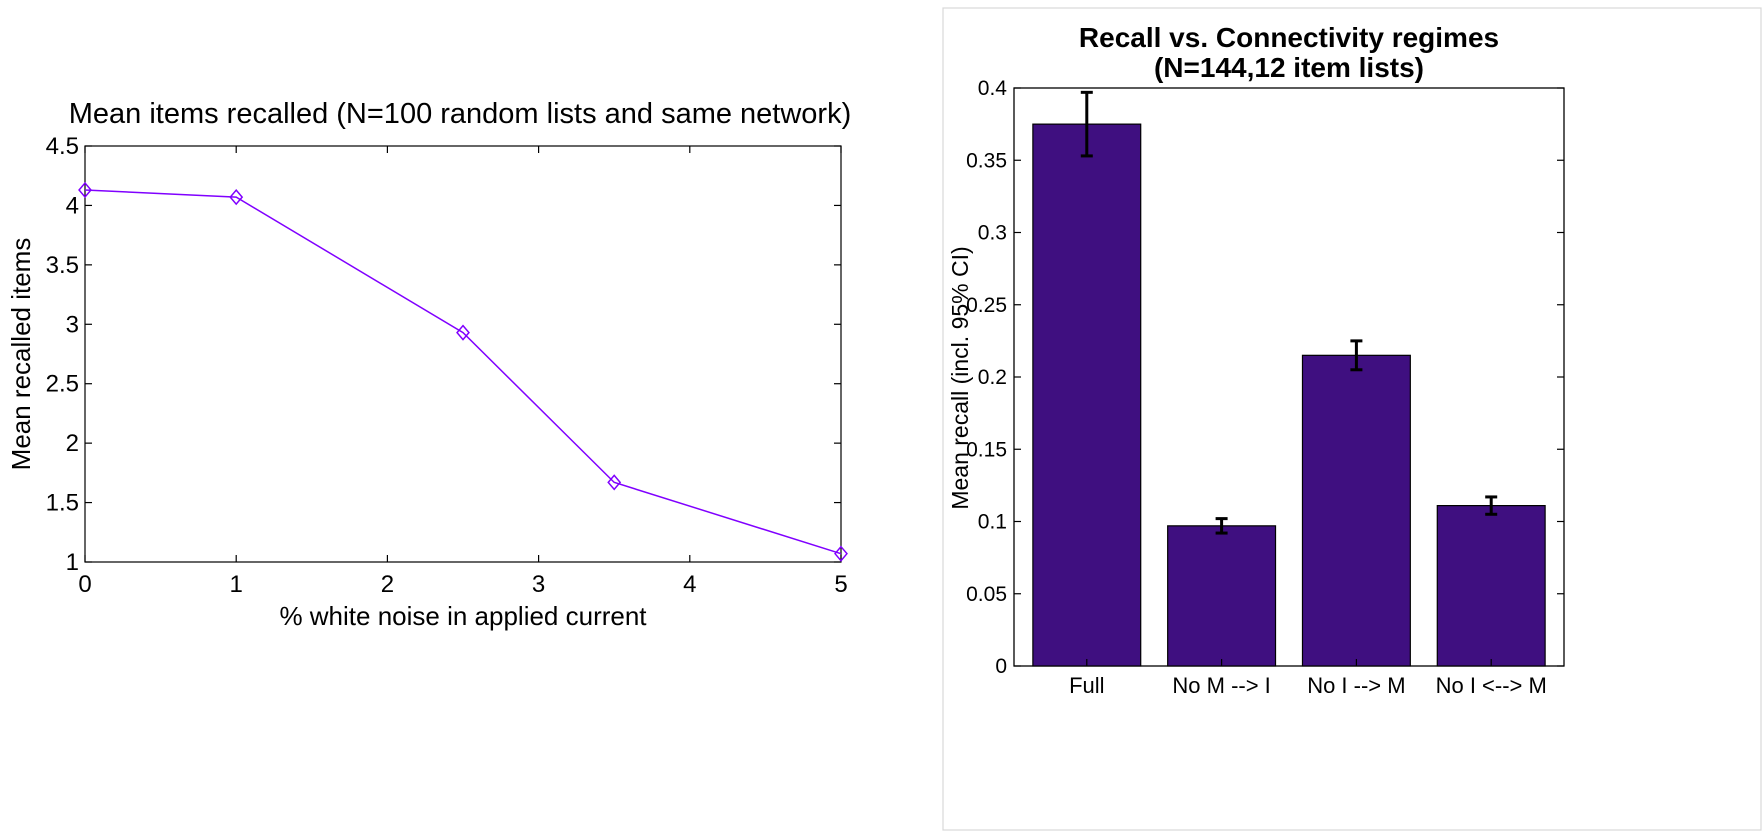  Describe the element at coordinates (1289, 67) in the screenshot. I see `bar-chart-subtitle: (N=144,12 item lists)` at that location.